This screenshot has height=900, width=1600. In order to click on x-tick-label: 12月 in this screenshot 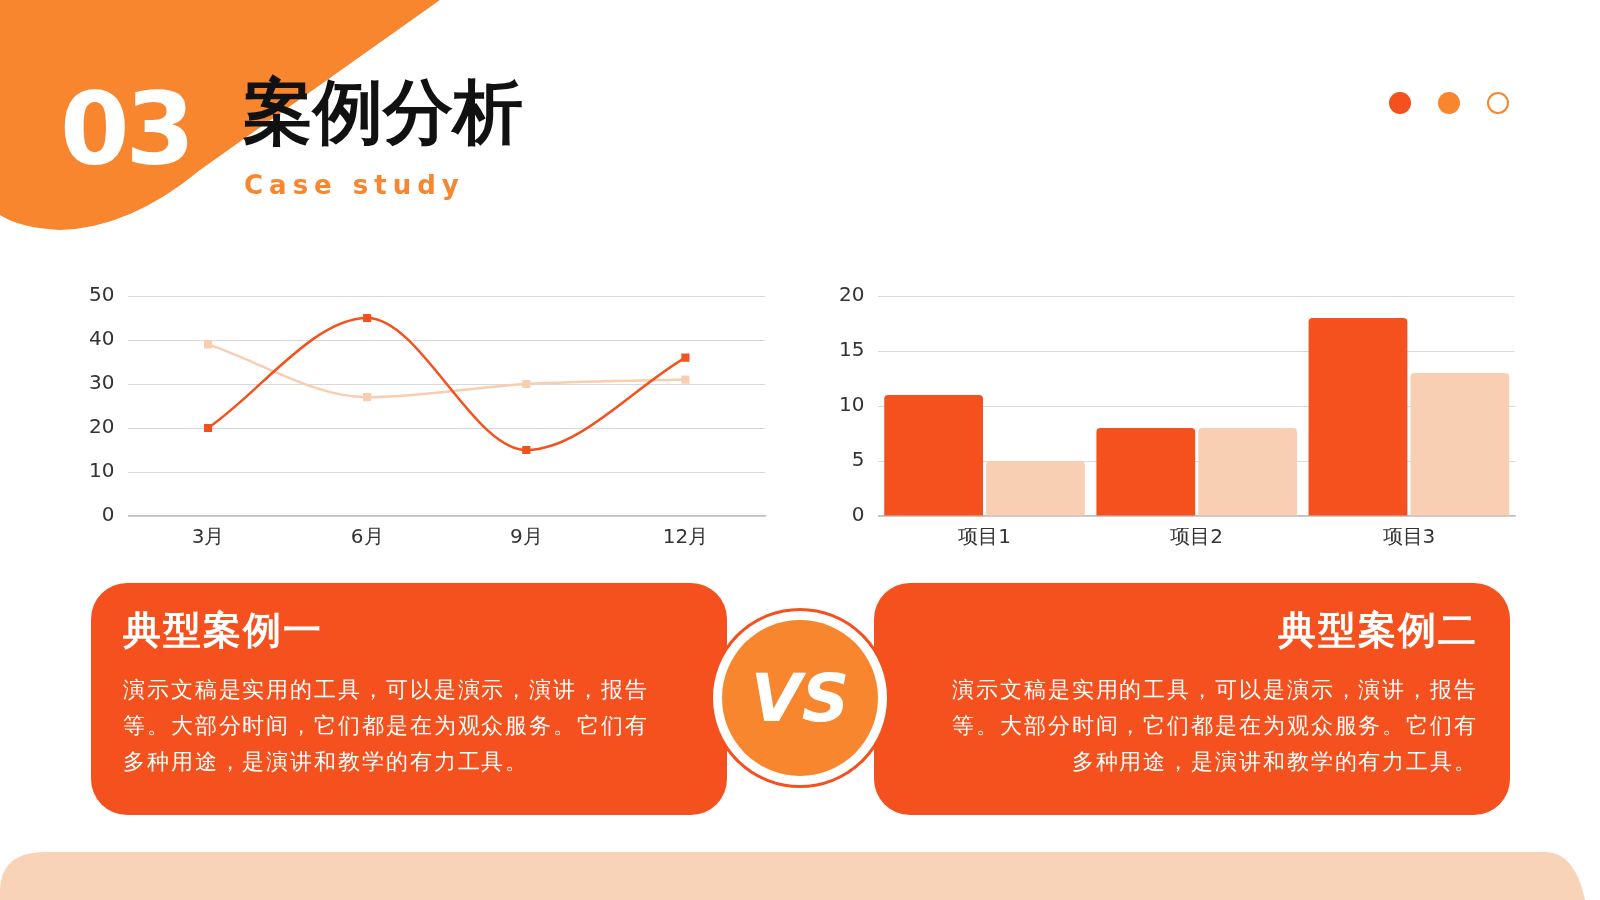, I will do `click(685, 536)`.